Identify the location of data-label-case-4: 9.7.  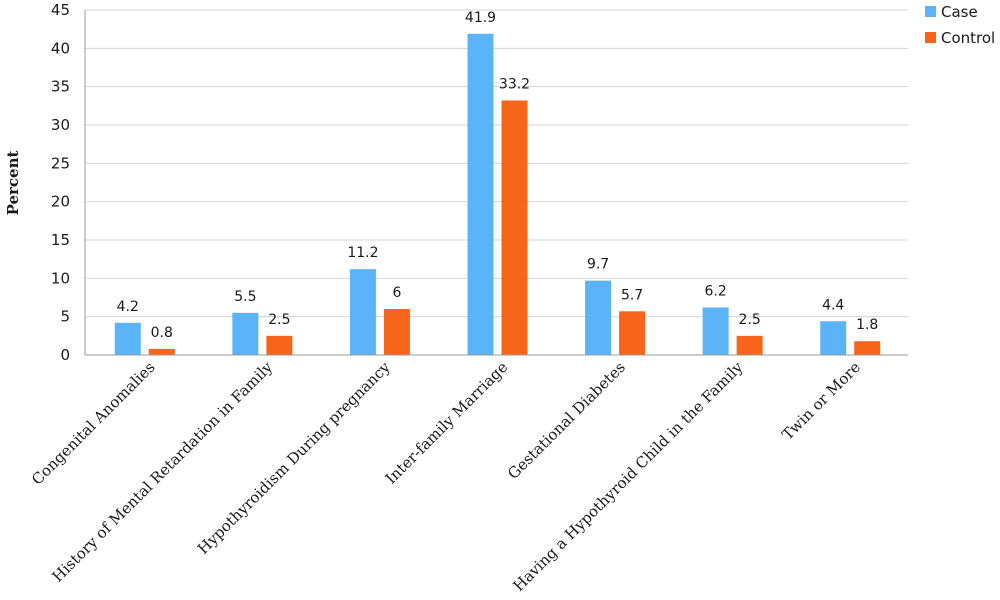
(598, 265).